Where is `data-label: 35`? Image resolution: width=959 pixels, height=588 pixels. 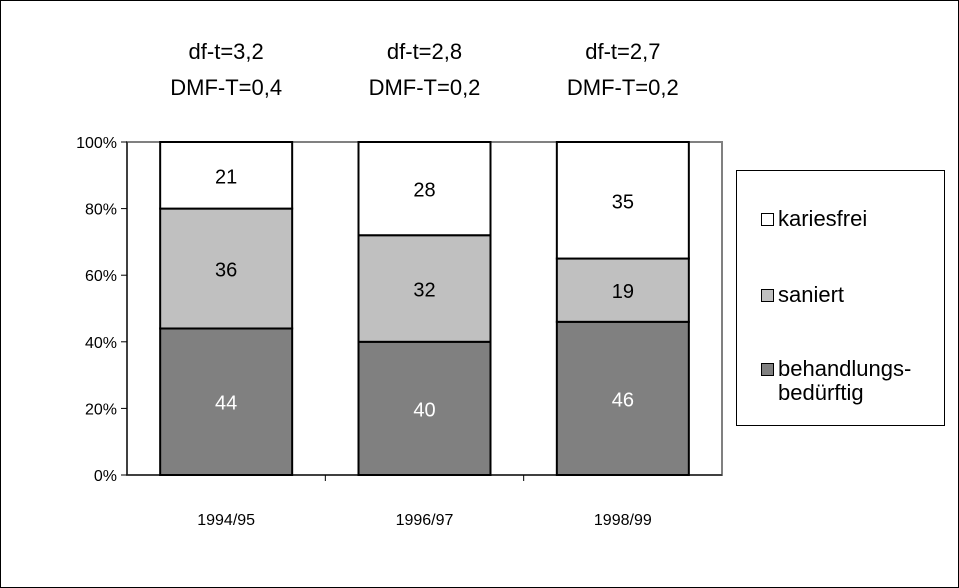
data-label: 35 is located at coordinates (623, 202).